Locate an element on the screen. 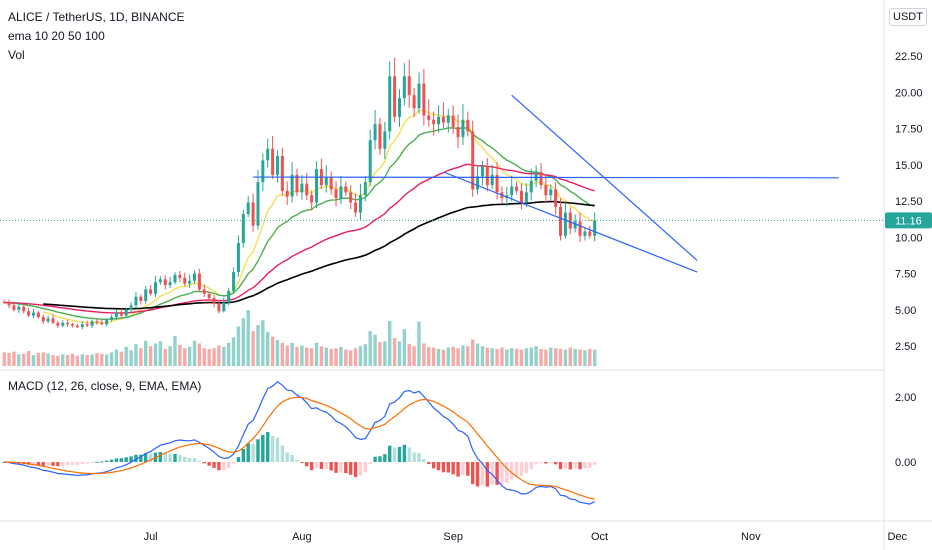  macd-tick-label: 0.00 is located at coordinates (905, 463).